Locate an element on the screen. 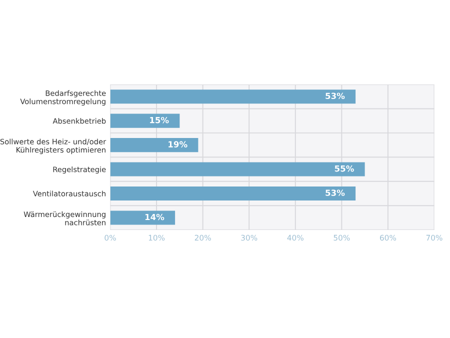  data-label: 14% is located at coordinates (154, 217).